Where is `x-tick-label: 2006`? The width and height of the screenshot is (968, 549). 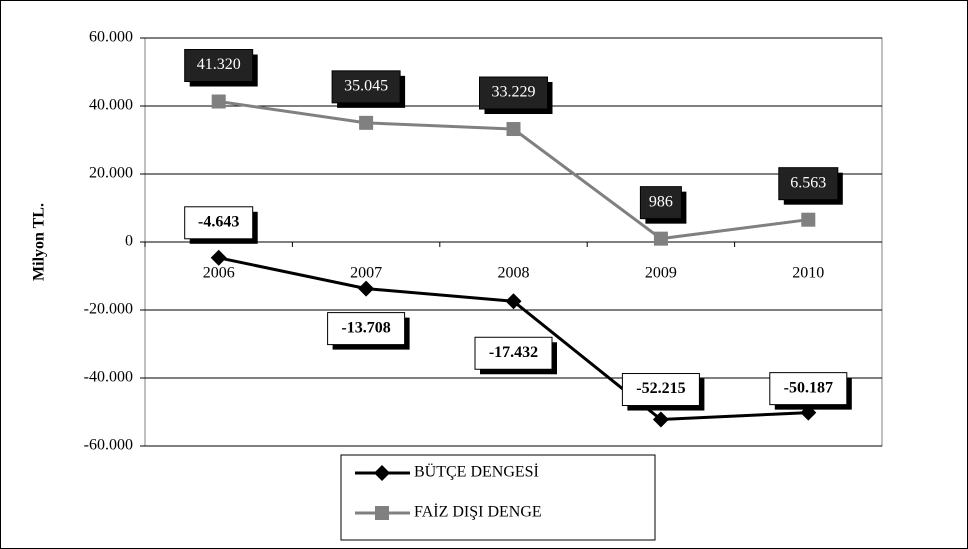 x-tick-label: 2006 is located at coordinates (219, 273).